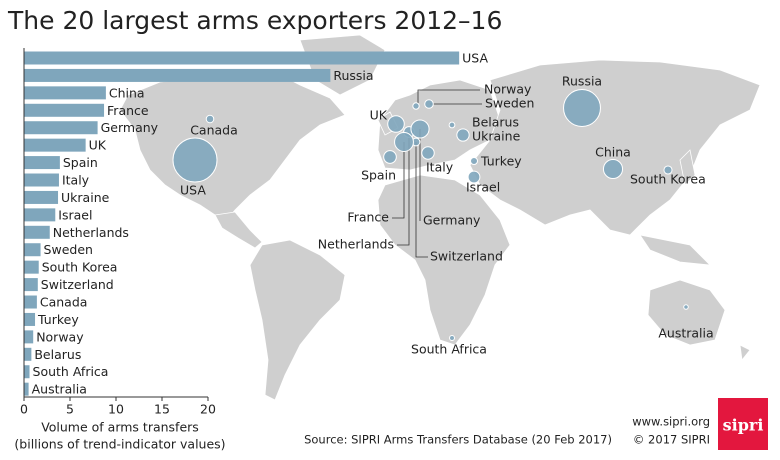 The width and height of the screenshot is (780, 460). What do you see at coordinates (119, 444) in the screenshot?
I see `x-axis-label: (billions of trend-indicator values)` at bounding box center [119, 444].